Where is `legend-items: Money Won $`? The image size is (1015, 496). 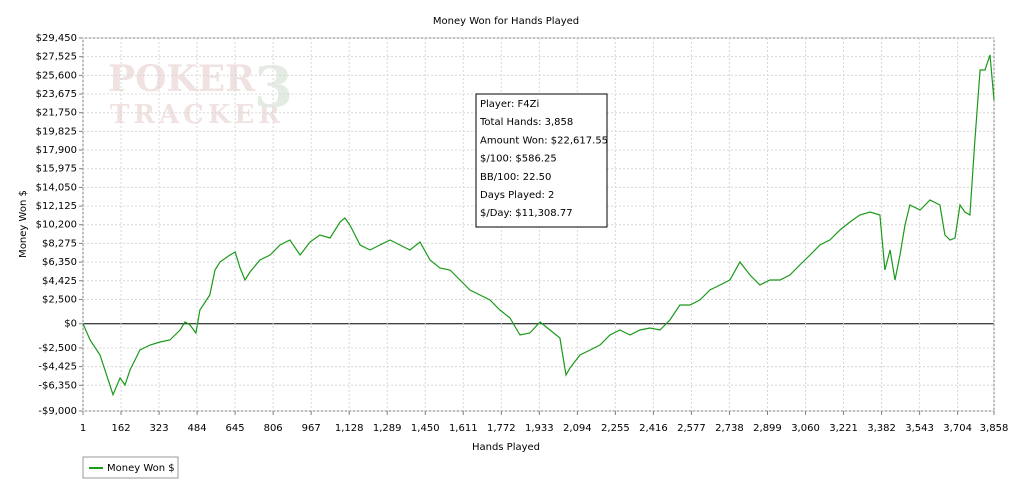
legend-items: Money Won $ is located at coordinates (132, 468).